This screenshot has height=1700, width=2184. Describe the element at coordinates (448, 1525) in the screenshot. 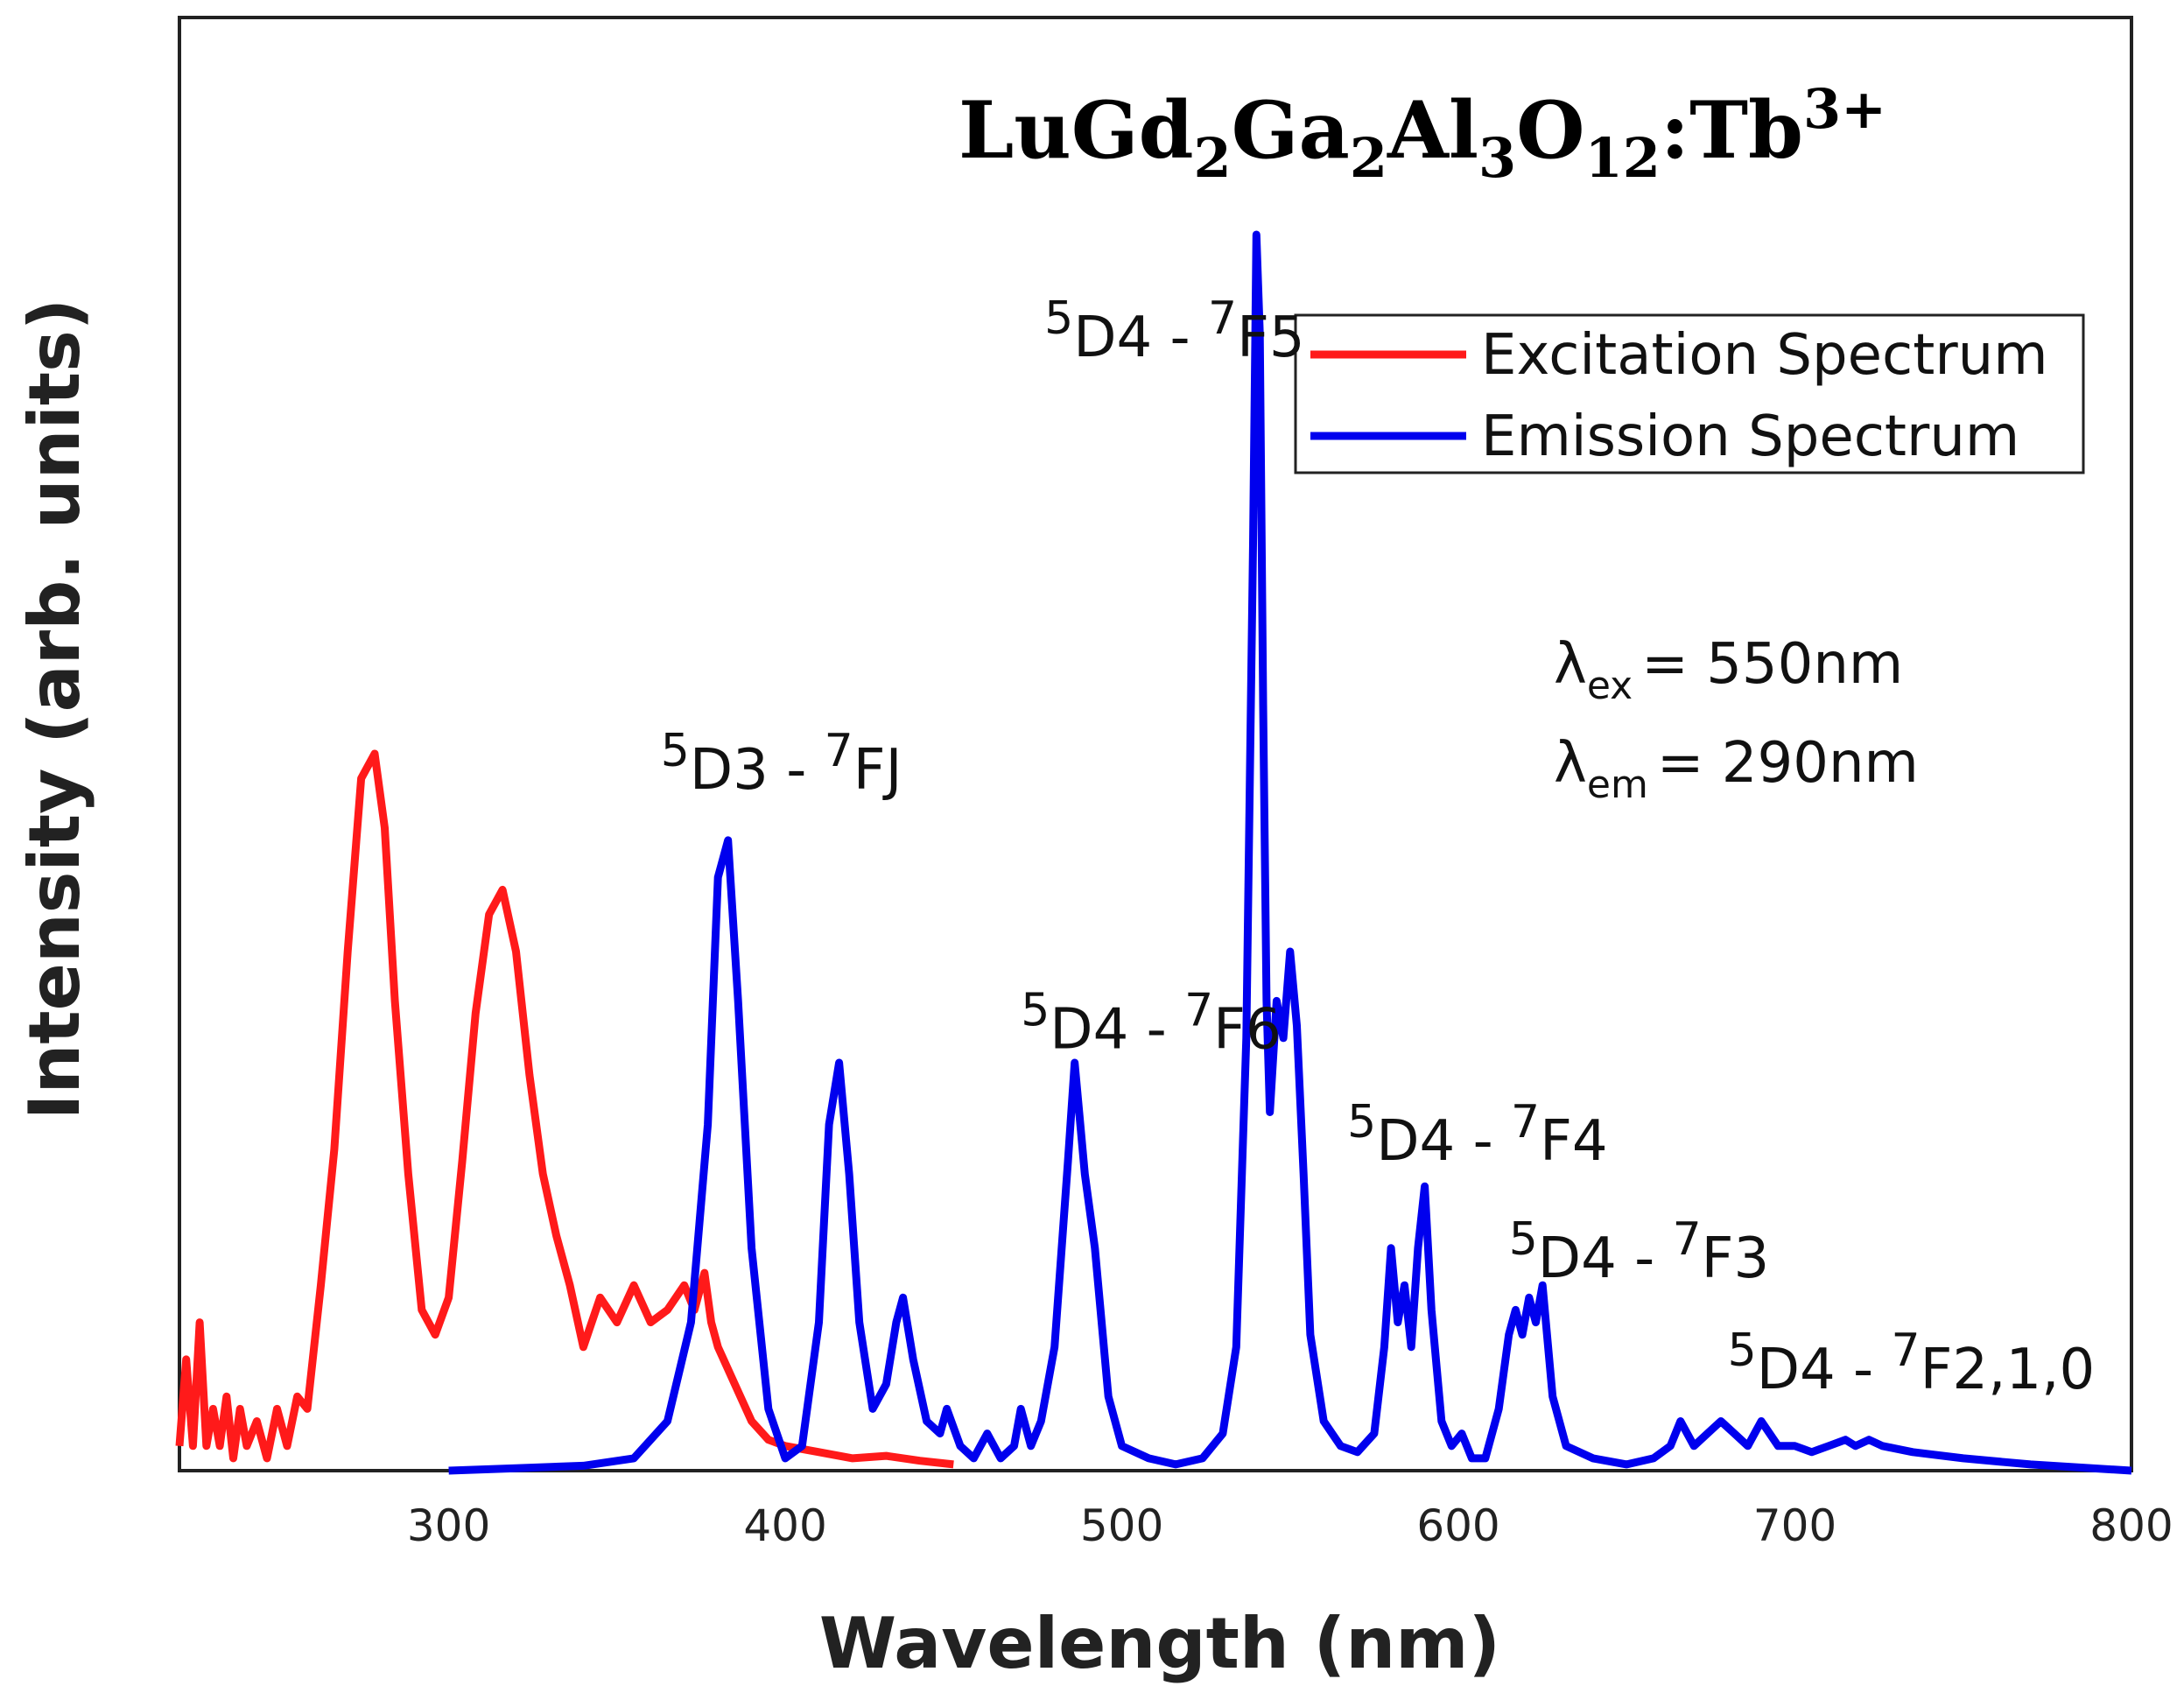

I see `x-tick-label: 300` at that location.